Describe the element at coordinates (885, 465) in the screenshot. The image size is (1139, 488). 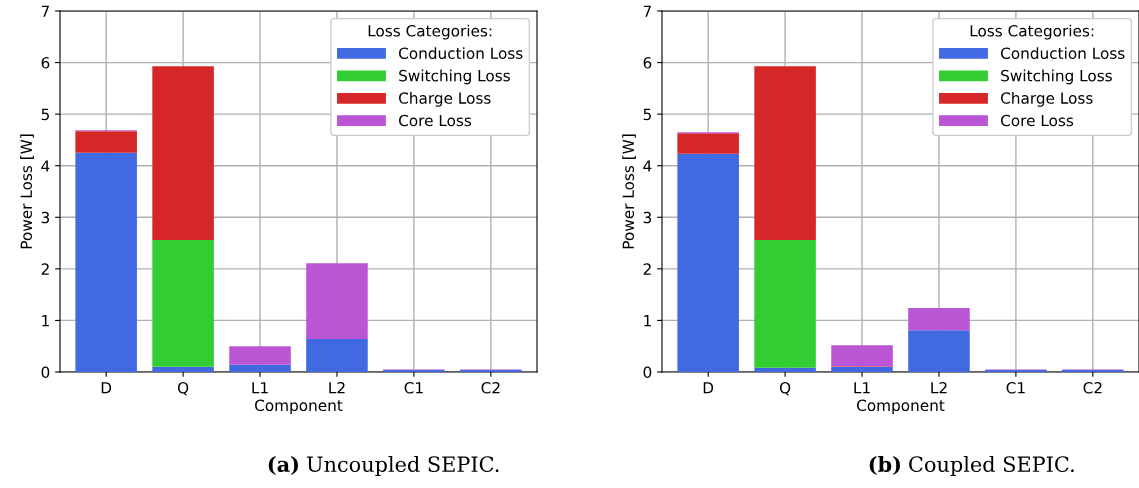
I see `text: (b)` at that location.